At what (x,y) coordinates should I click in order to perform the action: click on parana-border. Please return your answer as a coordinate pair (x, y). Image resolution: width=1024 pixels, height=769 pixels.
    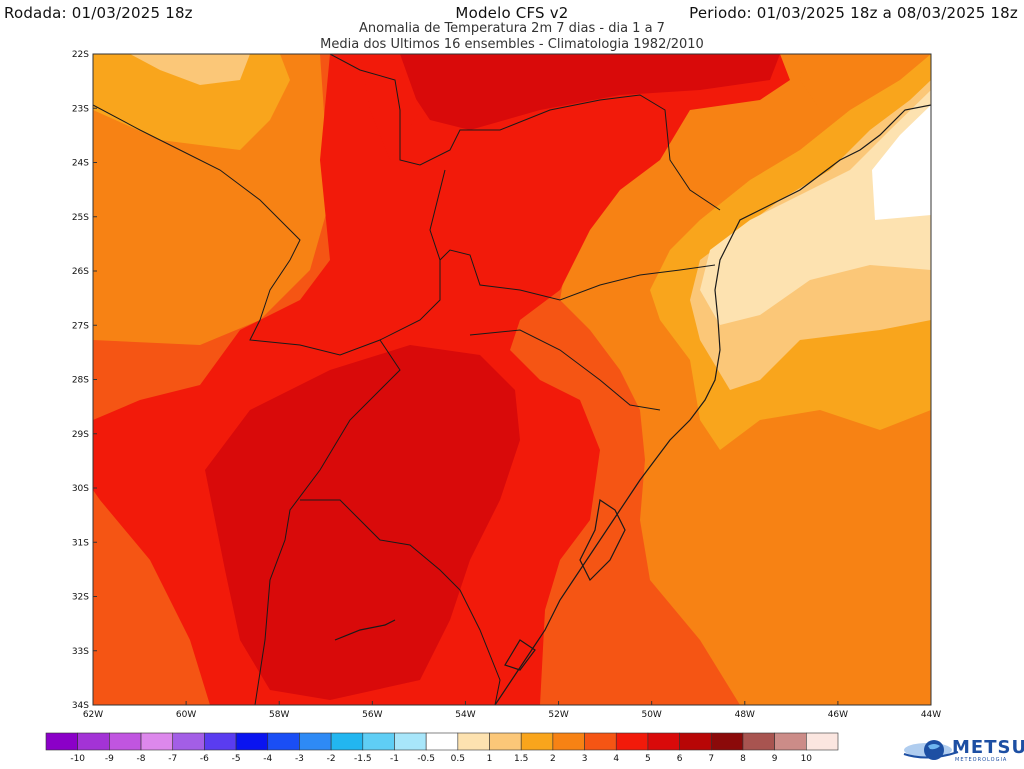
    Looking at the image, I should click on (525, 132).